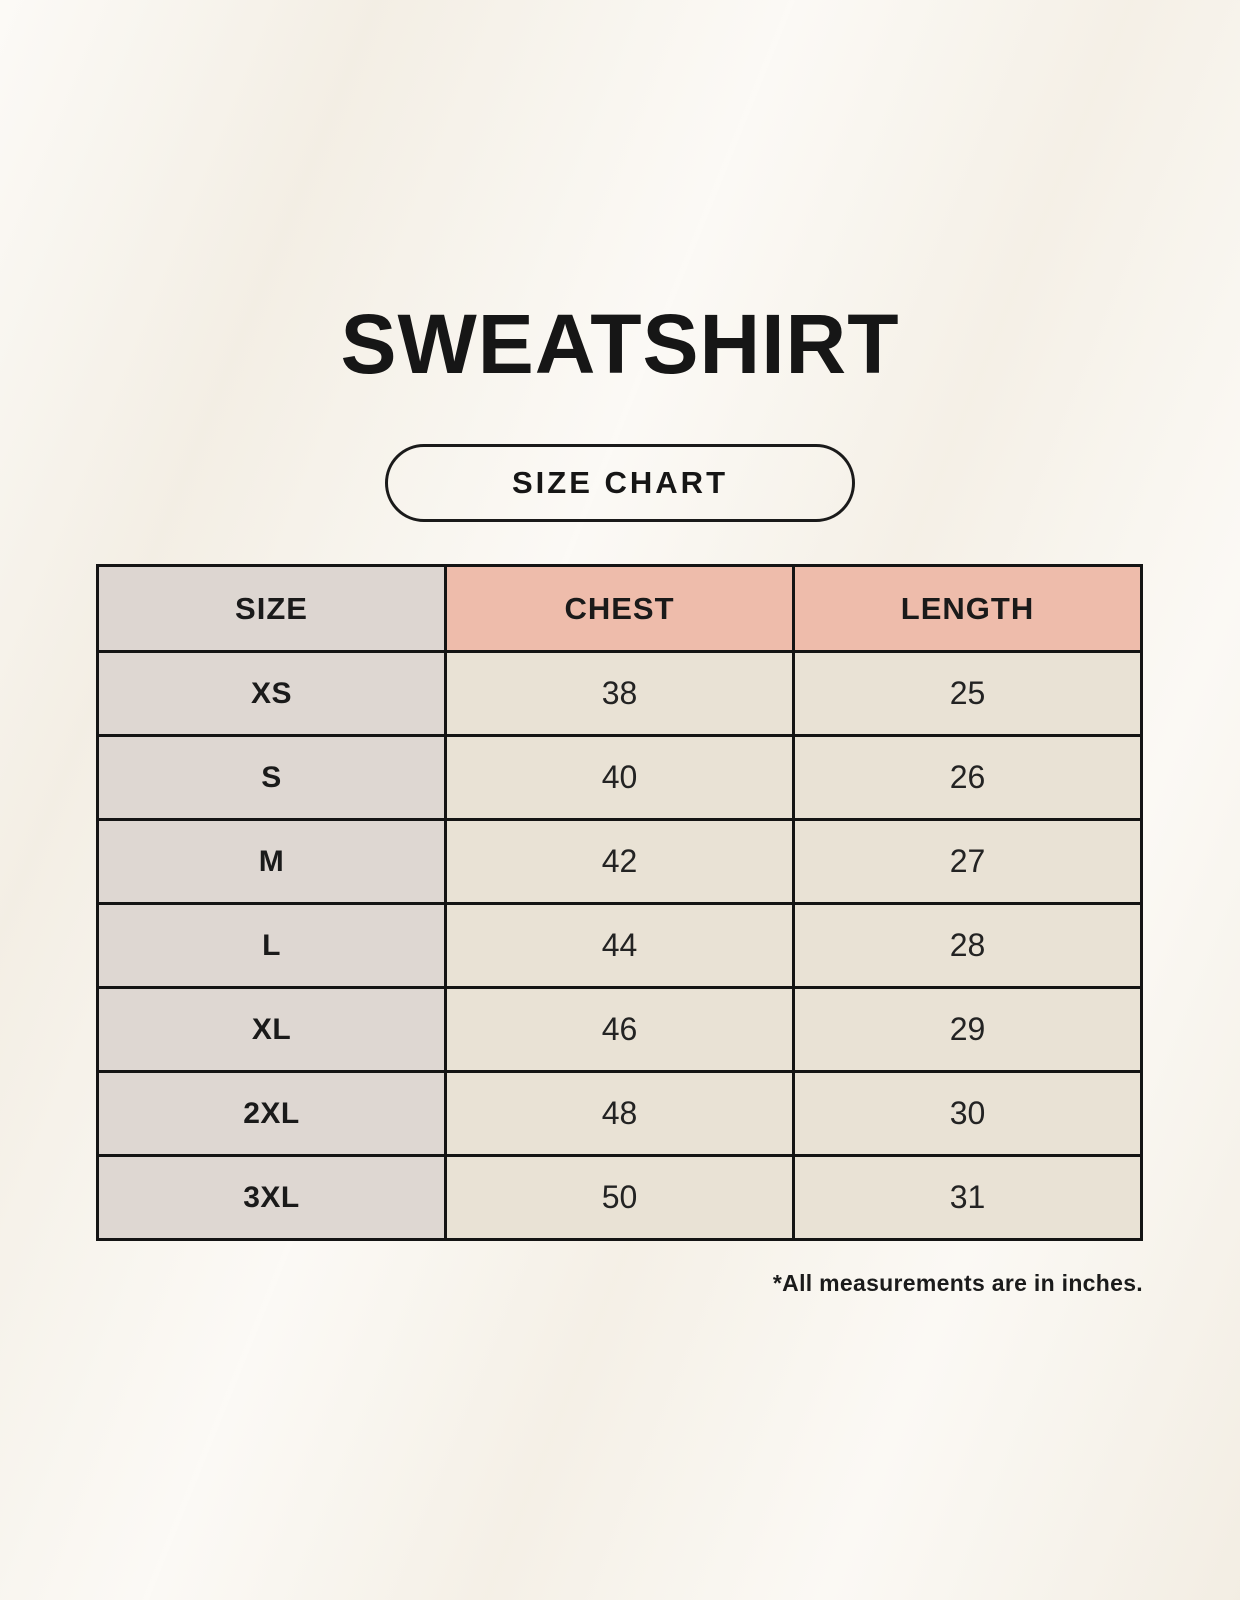 This screenshot has height=1600, width=1240. Describe the element at coordinates (967, 1197) in the screenshot. I see `length-value: 31` at that location.